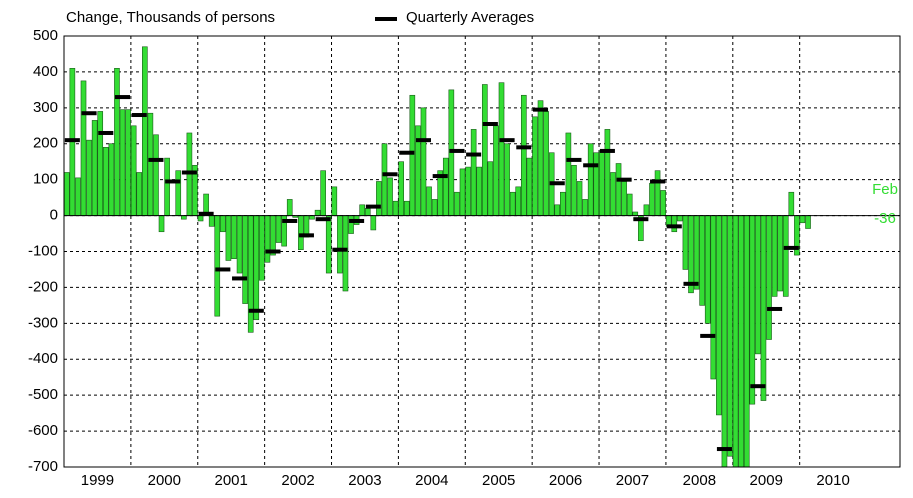 This screenshot has height=498, width=913. I want to click on x-tick-label: 2001, so click(231, 480).